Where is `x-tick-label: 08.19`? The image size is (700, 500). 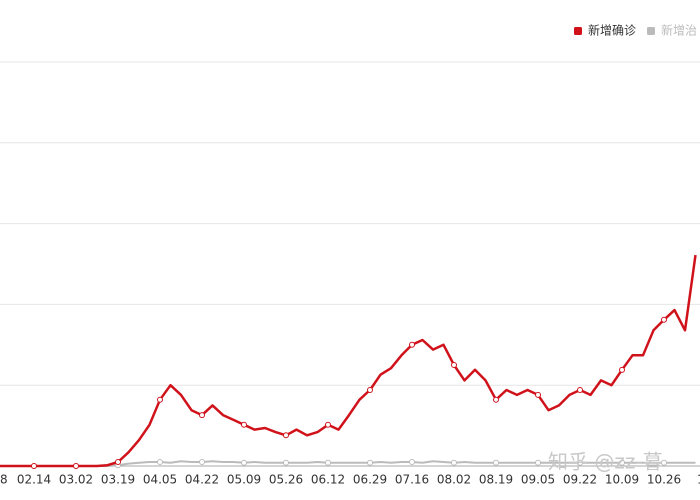 x-tick-label: 08.19 is located at coordinates (496, 480).